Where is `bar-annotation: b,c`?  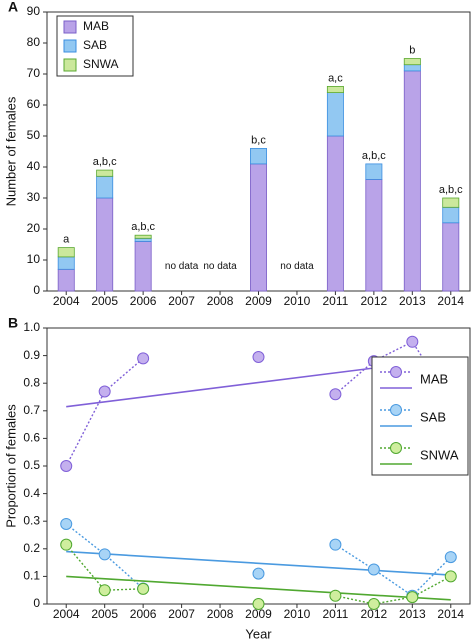
bar-annotation: b,c is located at coordinates (258, 140).